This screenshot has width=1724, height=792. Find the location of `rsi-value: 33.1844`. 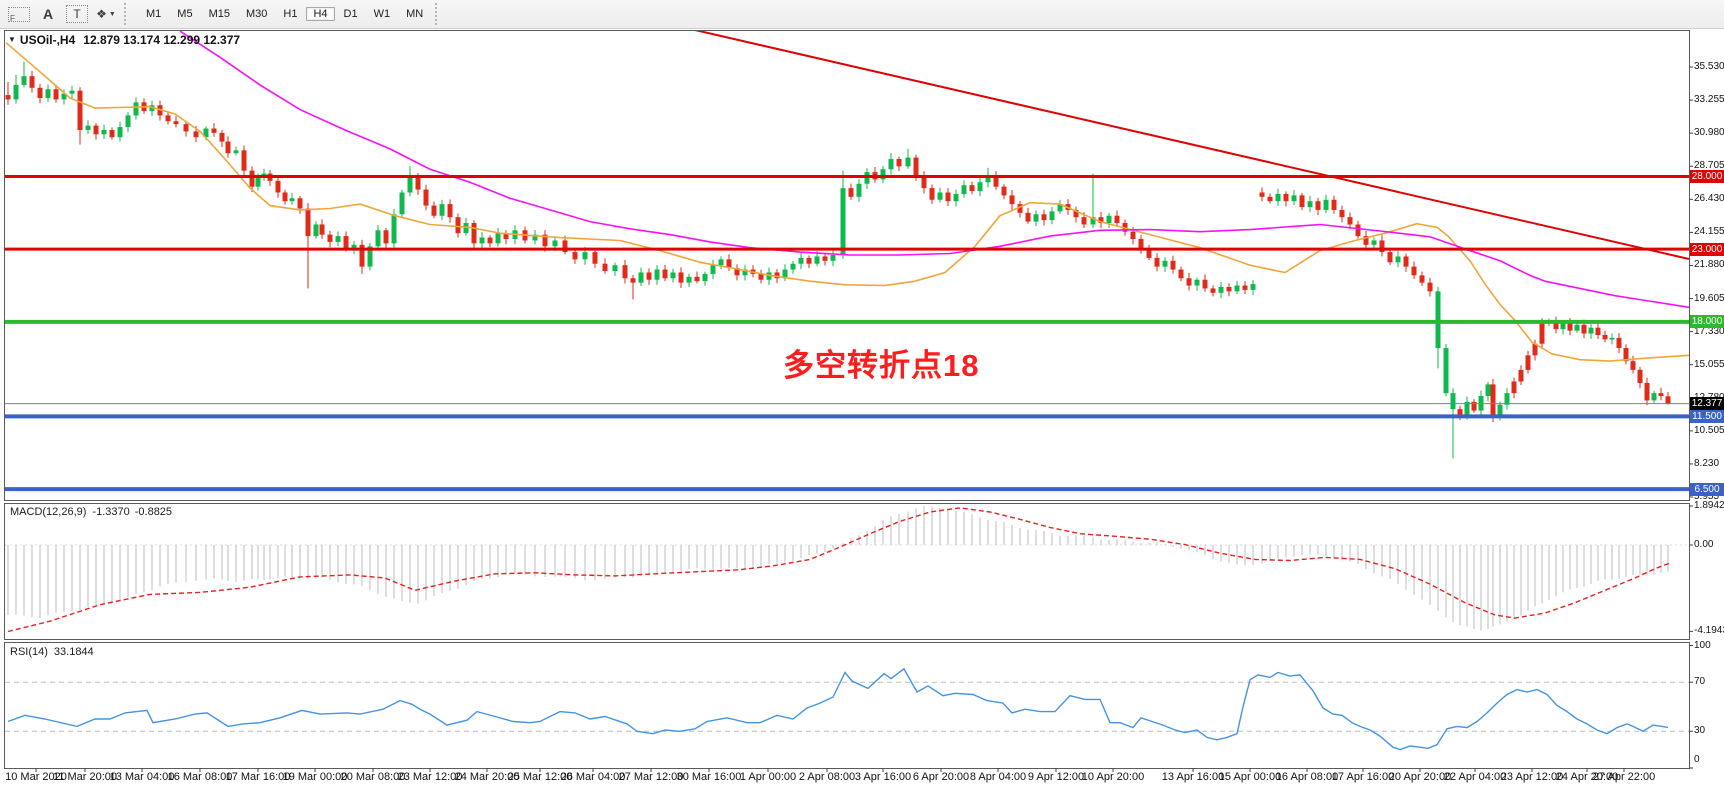

rsi-value: 33.1844 is located at coordinates (73, 652).